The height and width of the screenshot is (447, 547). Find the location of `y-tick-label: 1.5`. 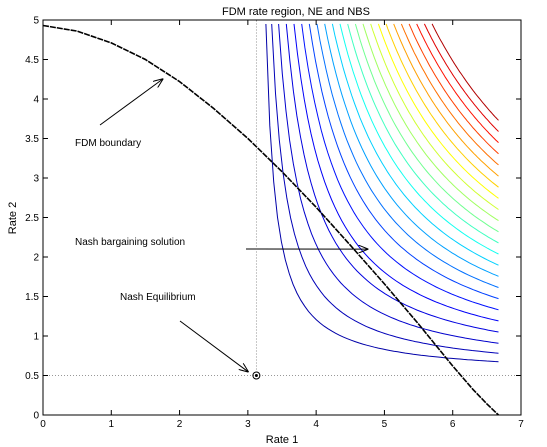

y-tick-label: 1.5 is located at coordinates (32, 297).